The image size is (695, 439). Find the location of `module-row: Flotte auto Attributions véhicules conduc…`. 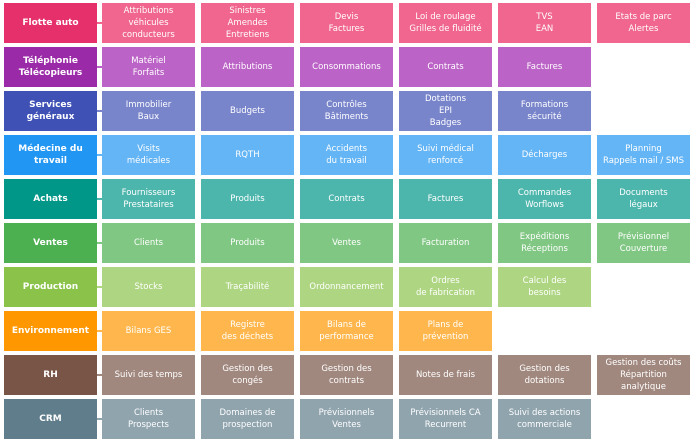

module-row: Flotte auto Attributions véhicules conduc… is located at coordinates (347, 23).